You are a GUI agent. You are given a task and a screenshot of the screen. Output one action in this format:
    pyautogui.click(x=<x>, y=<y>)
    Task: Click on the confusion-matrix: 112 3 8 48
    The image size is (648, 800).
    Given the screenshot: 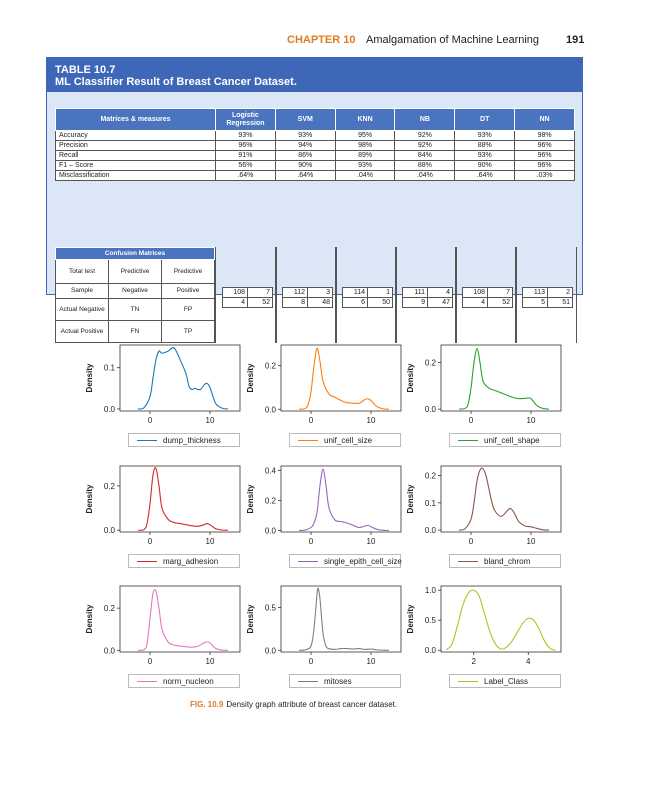 What is the action you would take?
    pyautogui.click(x=307, y=297)
    